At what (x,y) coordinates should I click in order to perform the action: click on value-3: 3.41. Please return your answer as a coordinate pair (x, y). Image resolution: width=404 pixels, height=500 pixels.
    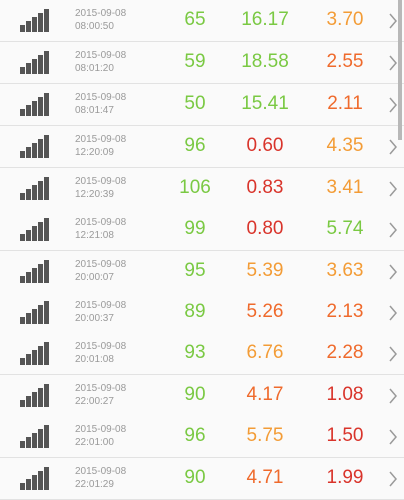
    Looking at the image, I should click on (345, 187).